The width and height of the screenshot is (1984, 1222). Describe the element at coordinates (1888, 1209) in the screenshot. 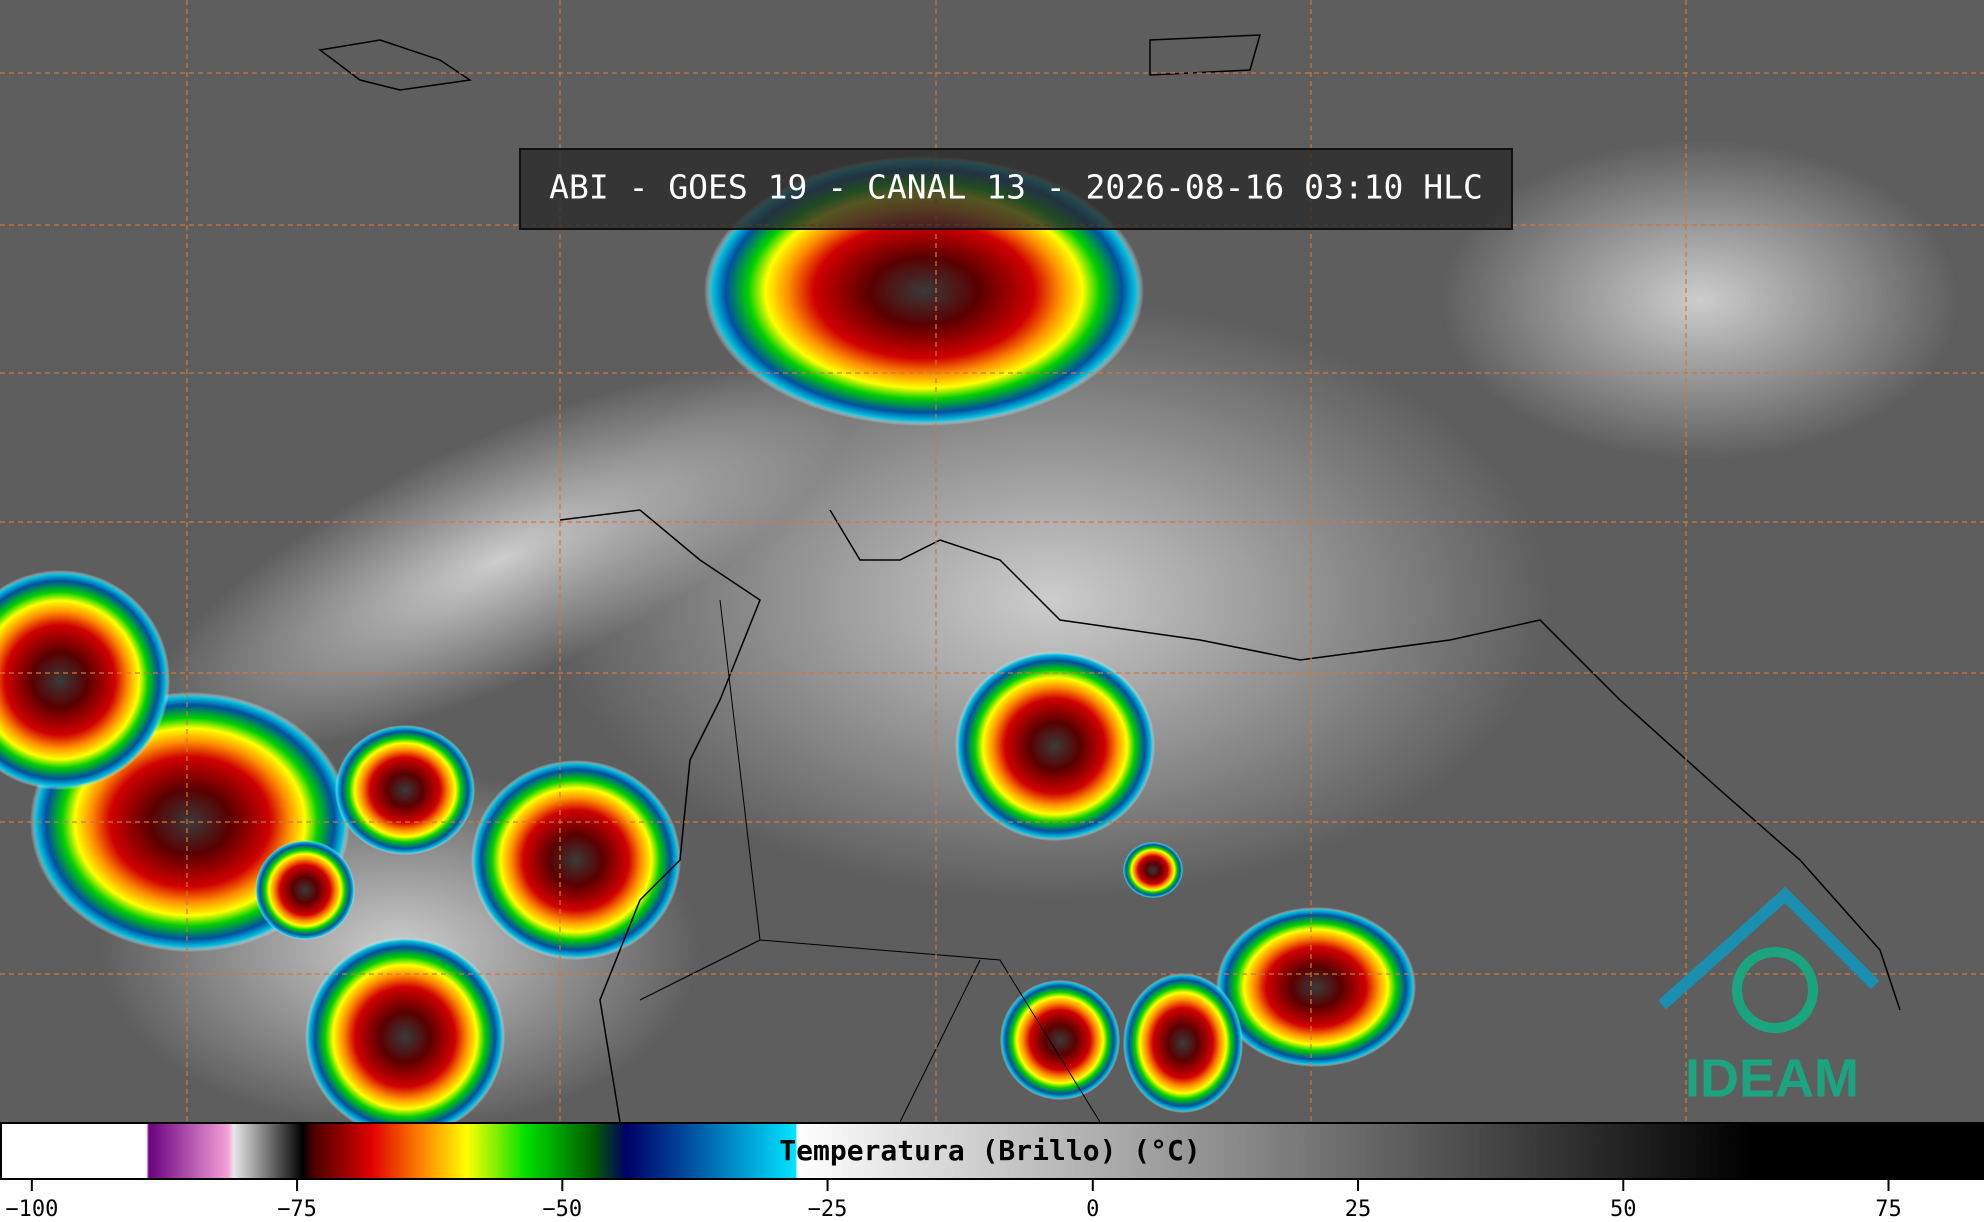

I see `tick-label: 75` at that location.